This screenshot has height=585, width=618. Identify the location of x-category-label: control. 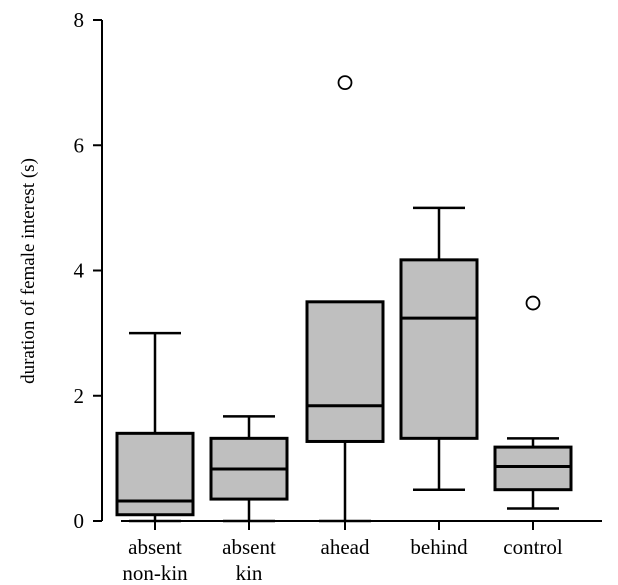
(533, 547).